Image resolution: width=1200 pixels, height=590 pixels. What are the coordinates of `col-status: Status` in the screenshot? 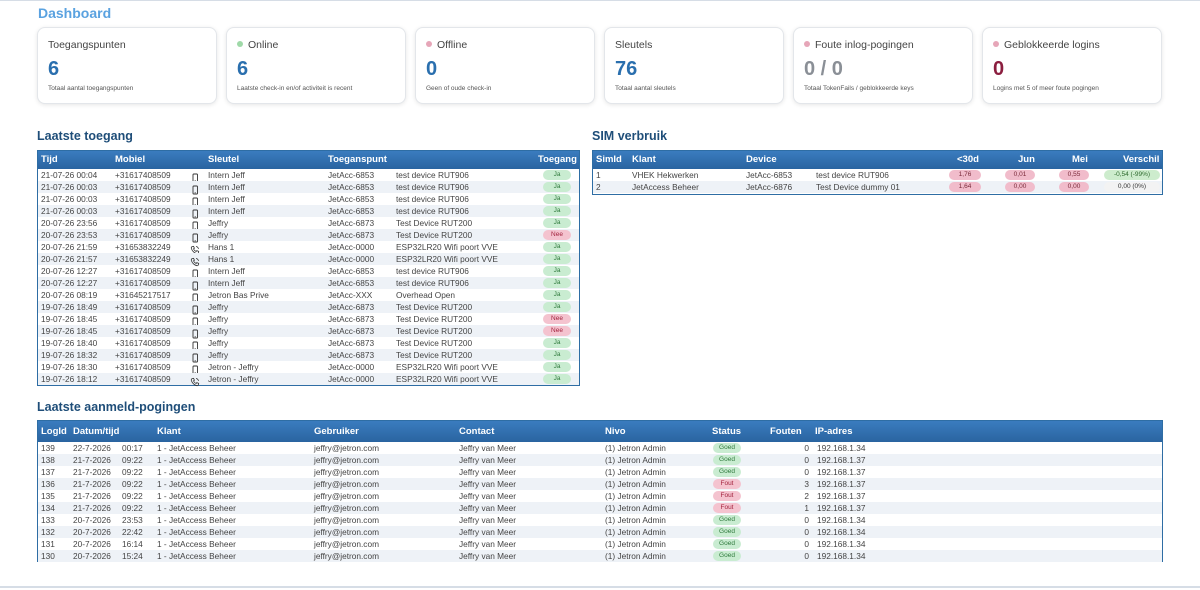 It's located at (727, 431).